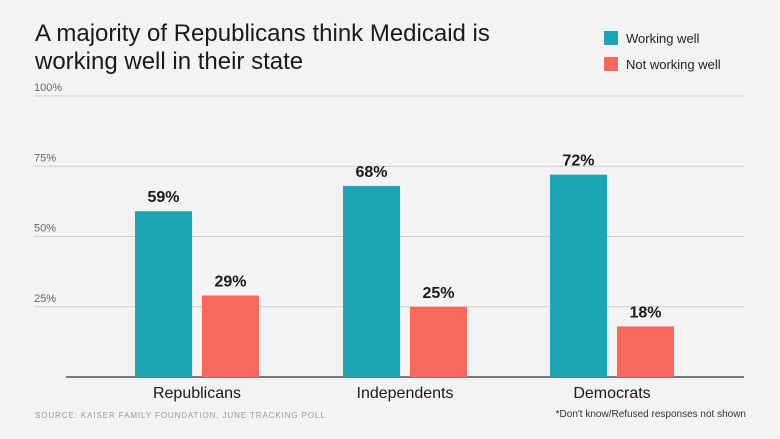  I want to click on data-label: 59%, so click(163, 197).